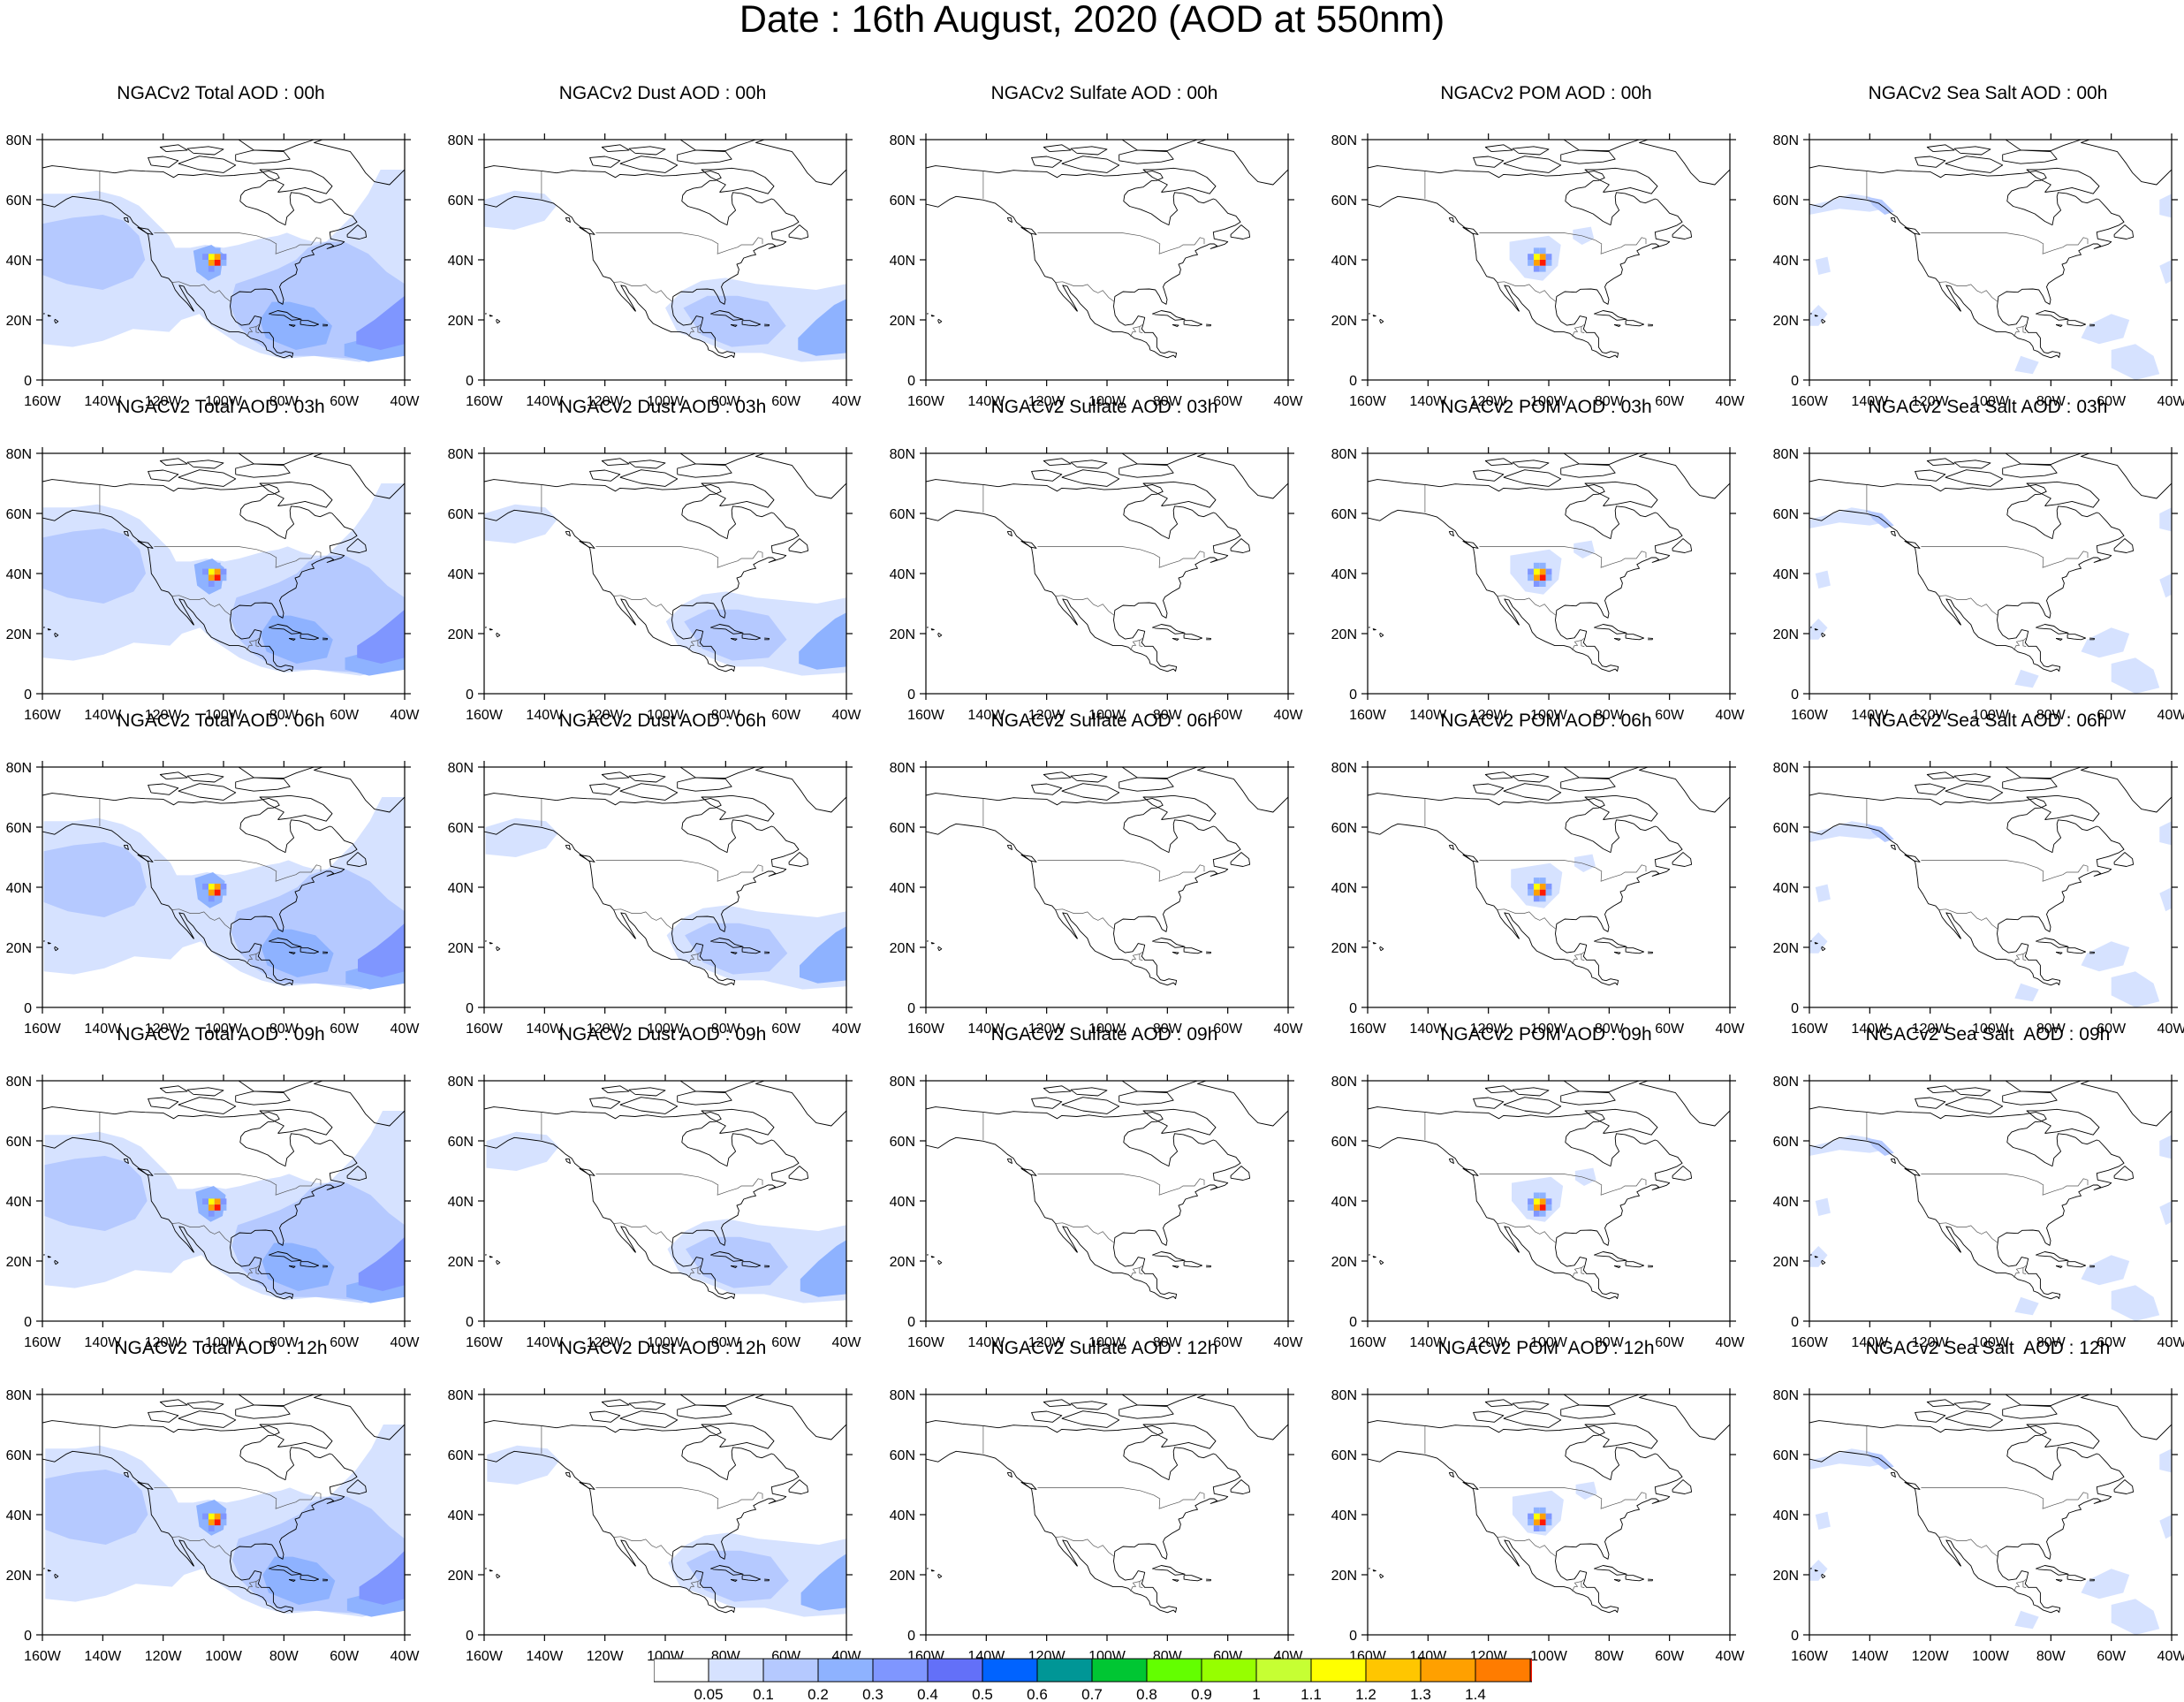 Image resolution: width=2184 pixels, height=1702 pixels. What do you see at coordinates (461, 768) in the screenshot?
I see `lat-tick-label: 80N` at bounding box center [461, 768].